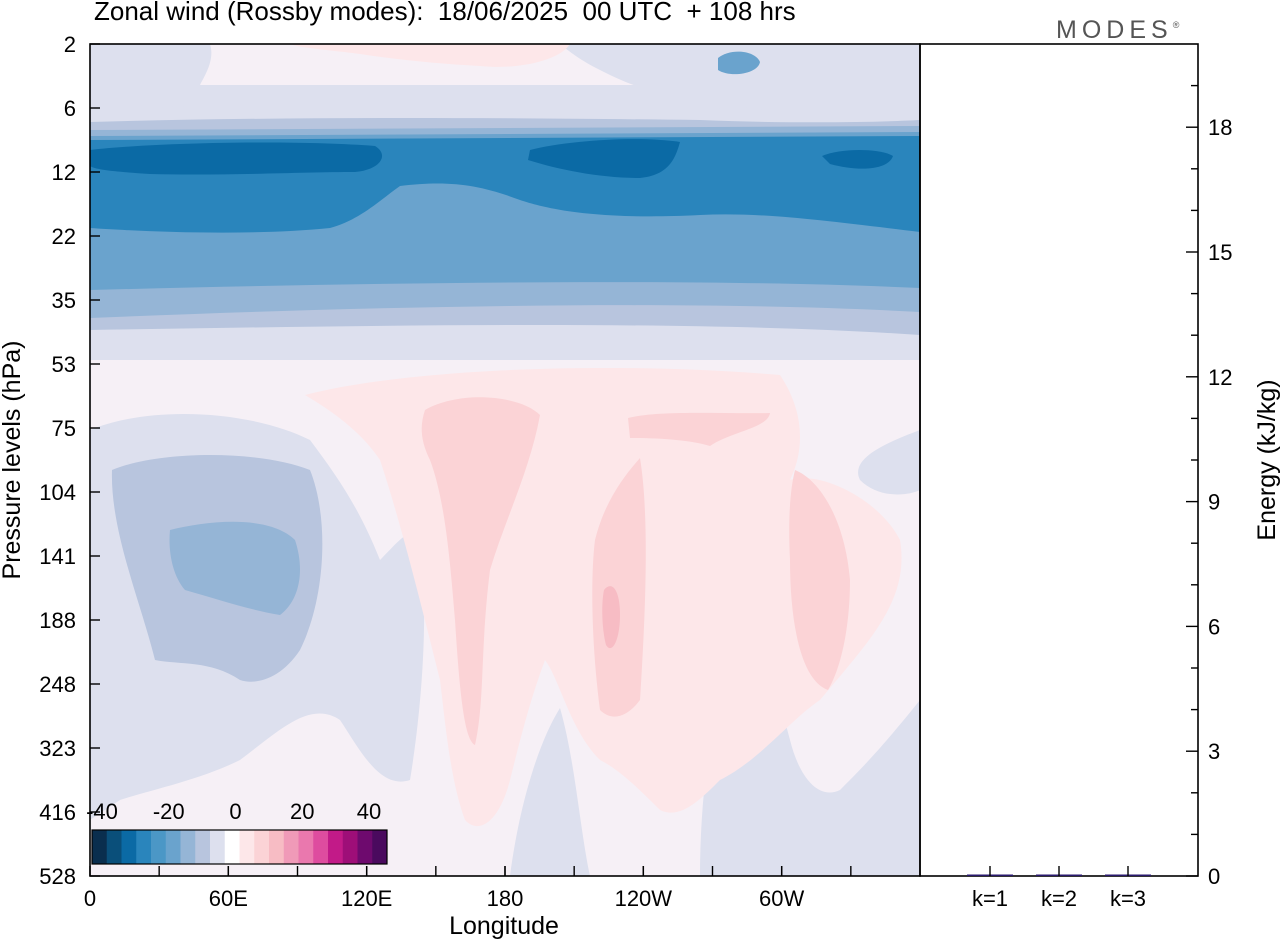 The width and height of the screenshot is (1280, 942). Describe the element at coordinates (64, 428) in the screenshot. I see `y-tick-label: 75` at that location.